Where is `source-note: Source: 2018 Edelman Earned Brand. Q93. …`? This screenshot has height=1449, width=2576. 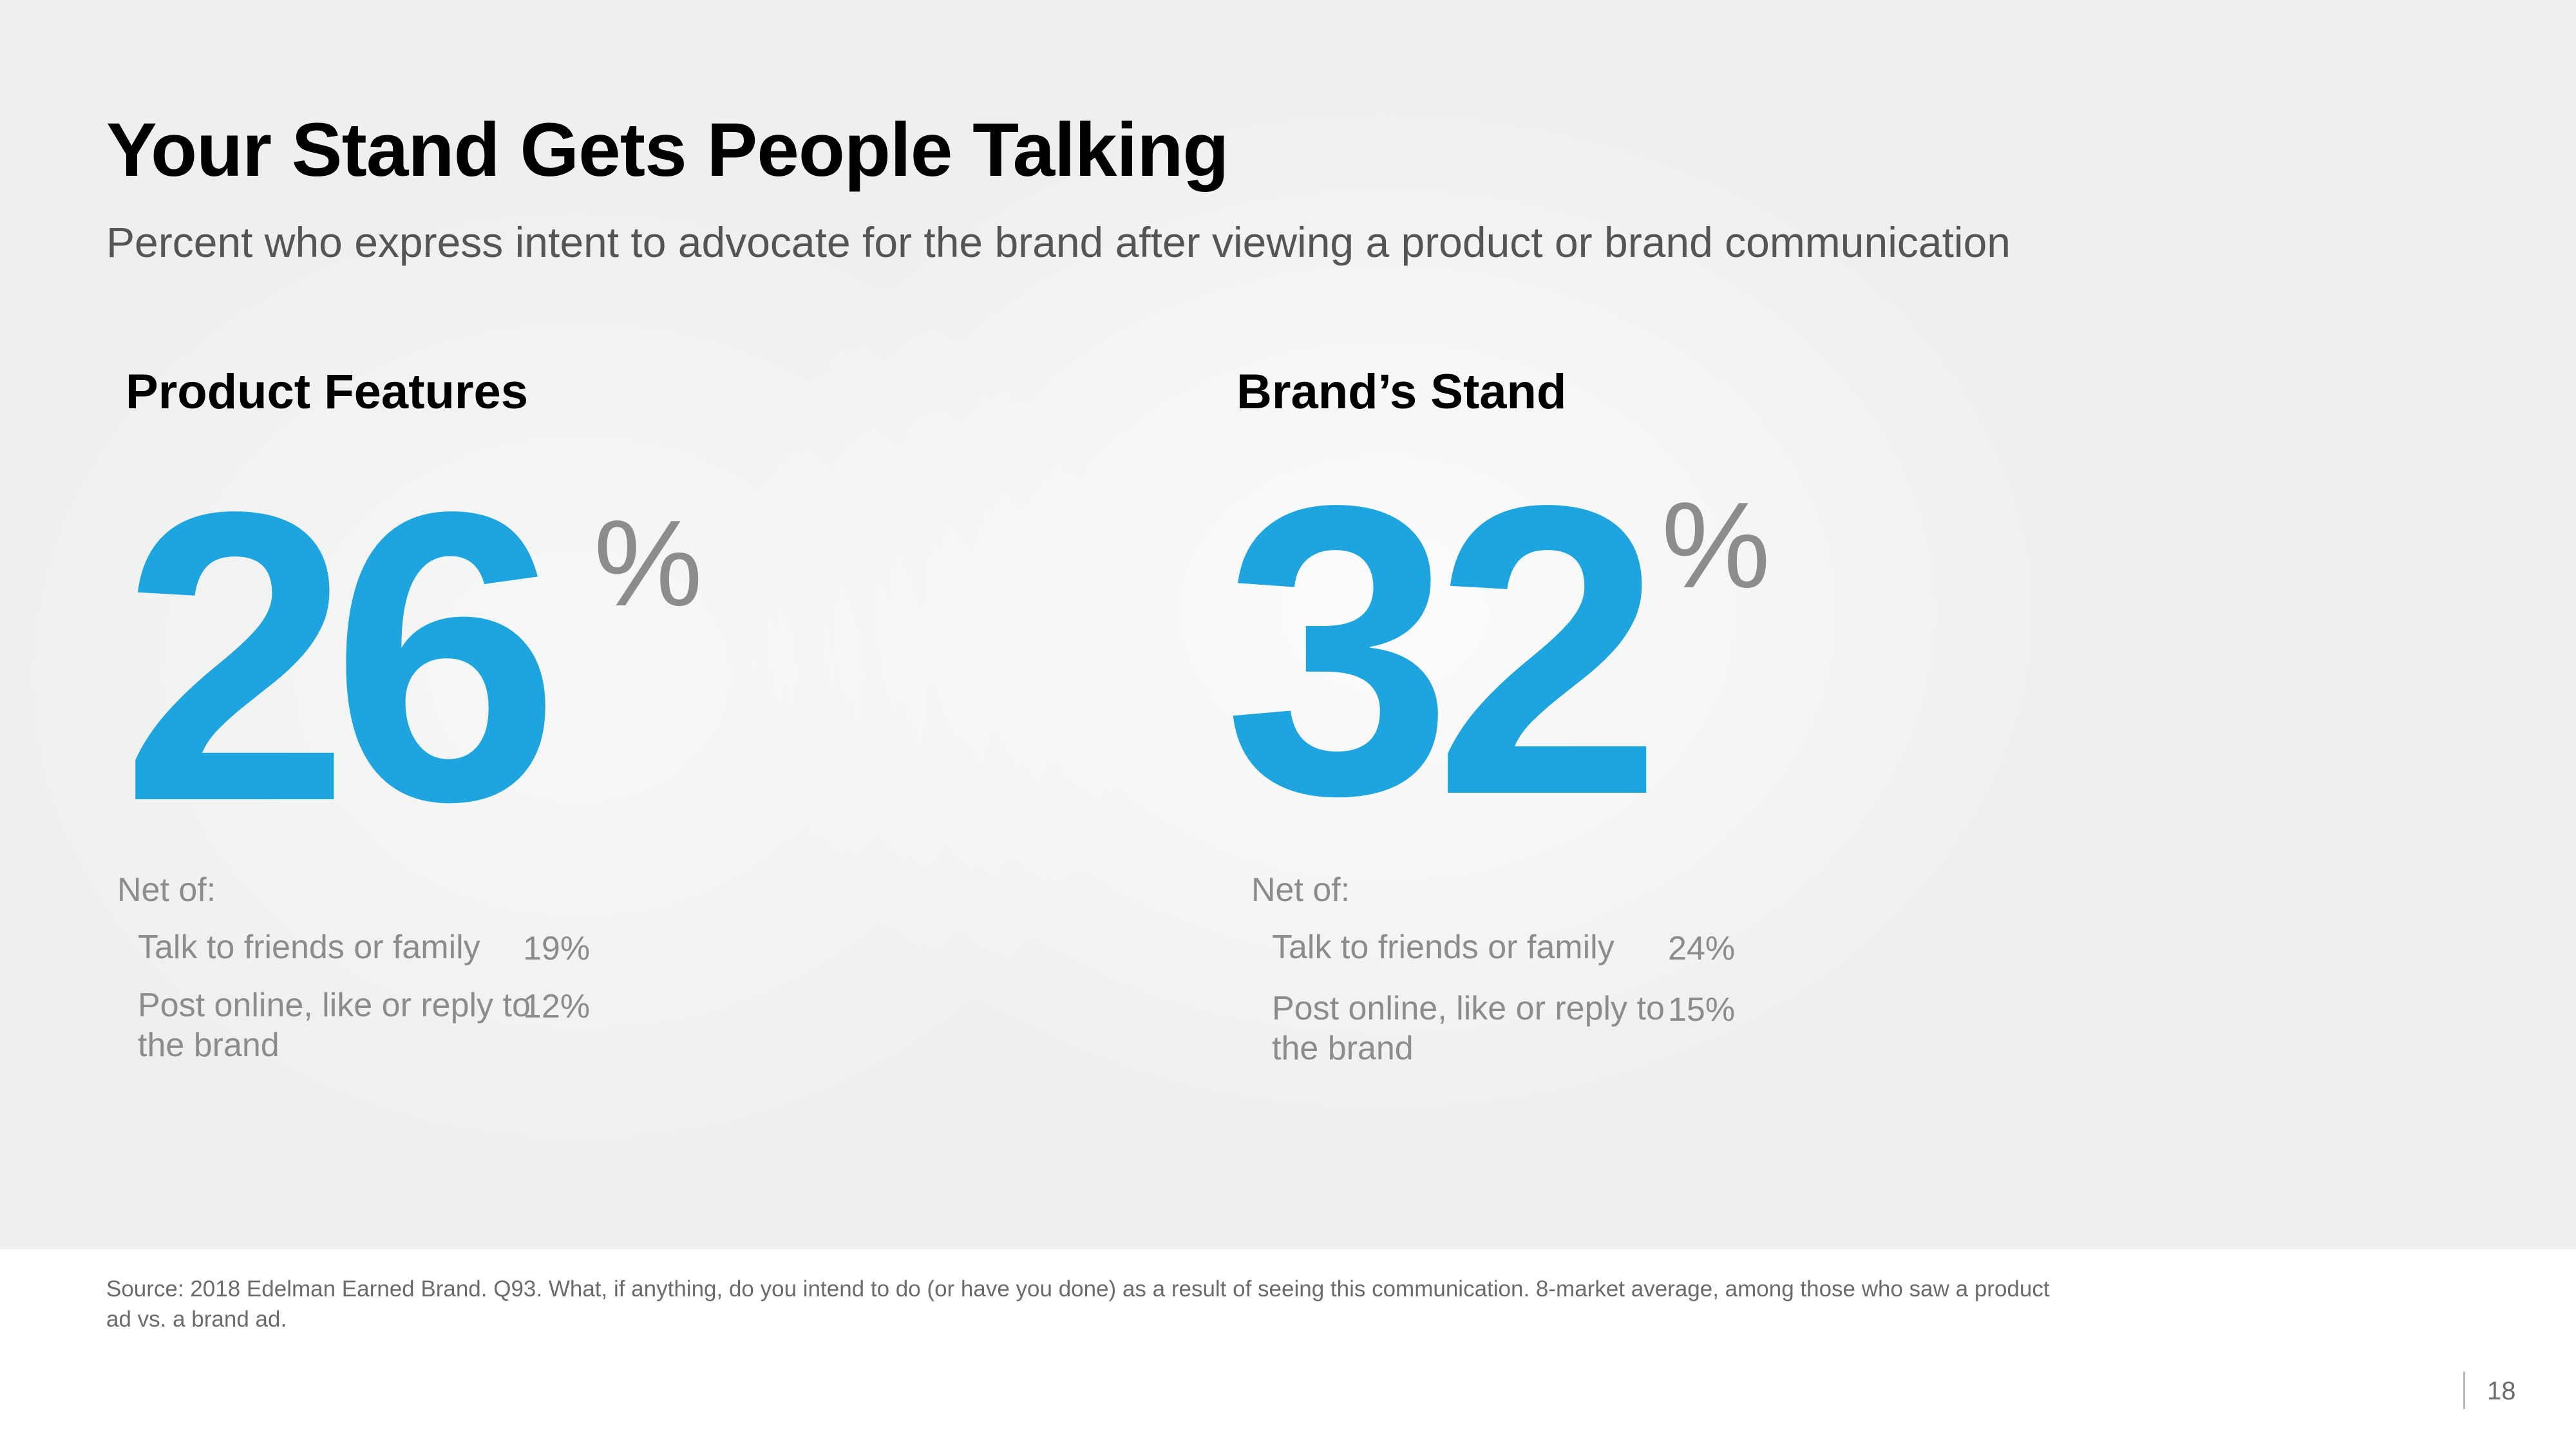
source-note: Source: 2018 Edelman Earned Brand. Q93. … is located at coordinates (1078, 1304).